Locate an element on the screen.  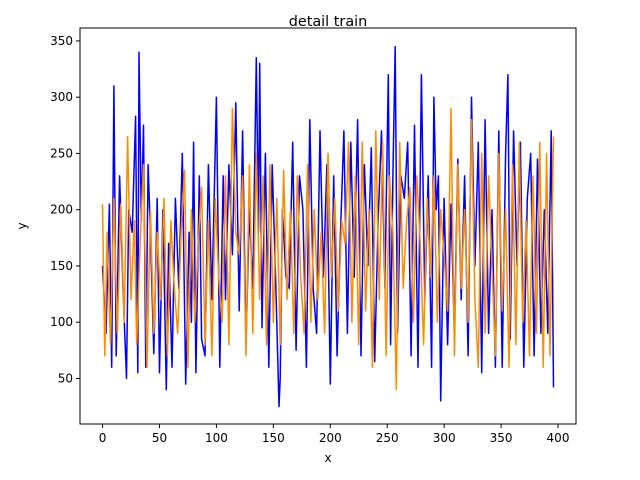
y-tick-label: 100 is located at coordinates (61, 322).